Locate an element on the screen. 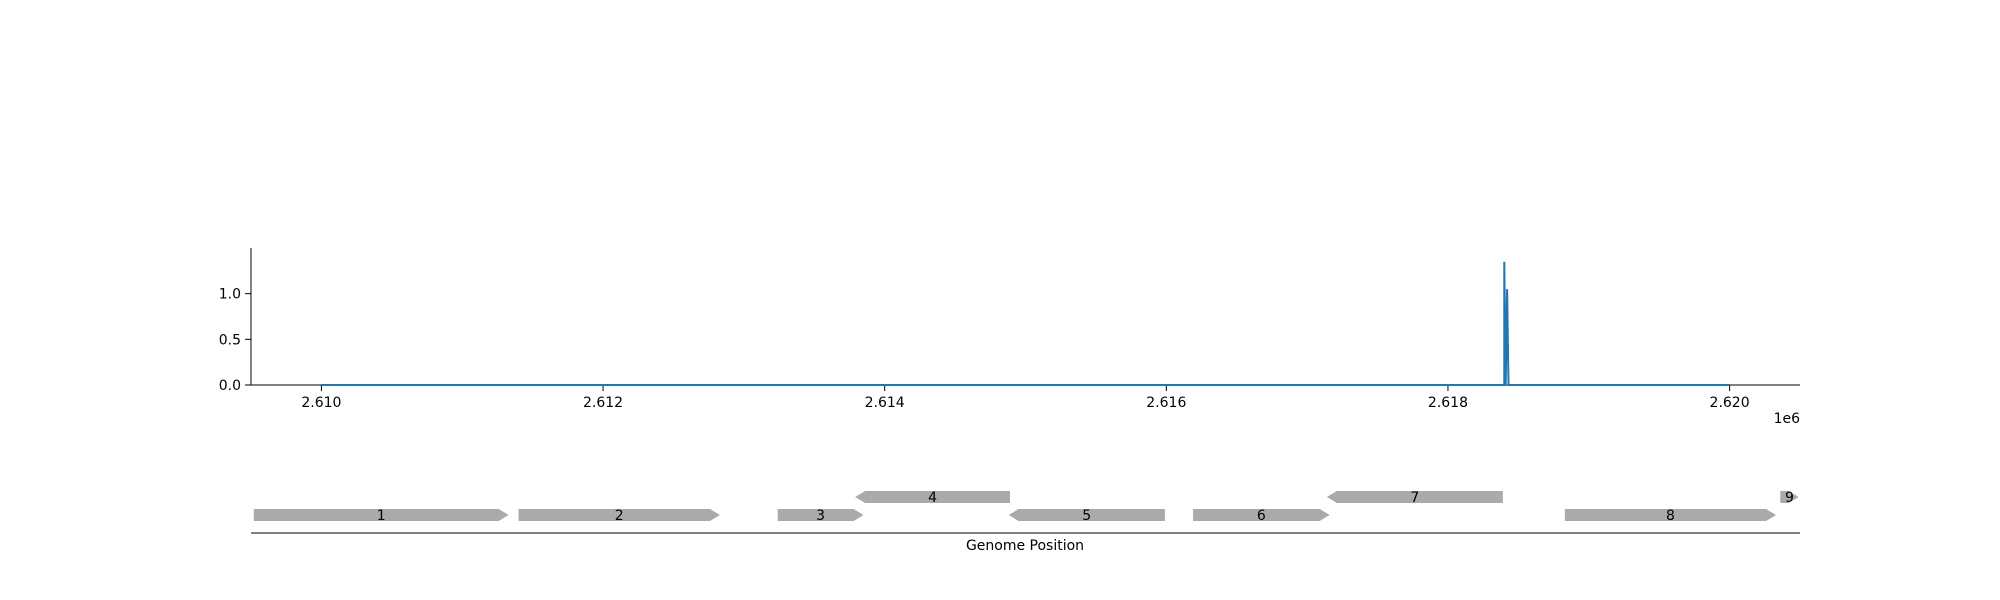 The width and height of the screenshot is (2000, 600). series-layer is located at coordinates (1025, 323).